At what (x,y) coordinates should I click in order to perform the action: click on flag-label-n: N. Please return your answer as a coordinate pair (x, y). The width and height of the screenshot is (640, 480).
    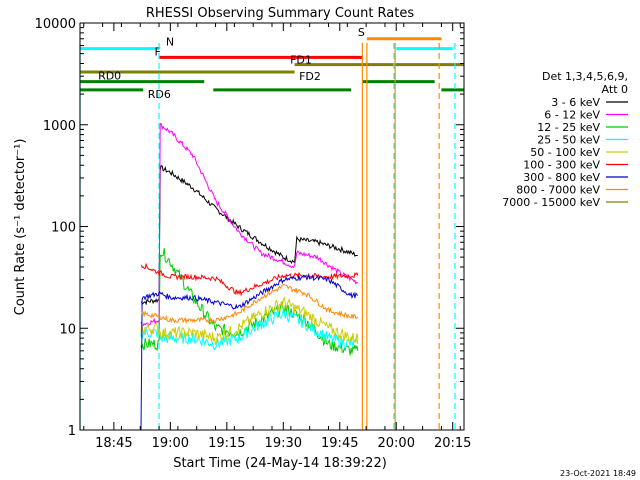
    Looking at the image, I should click on (170, 42).